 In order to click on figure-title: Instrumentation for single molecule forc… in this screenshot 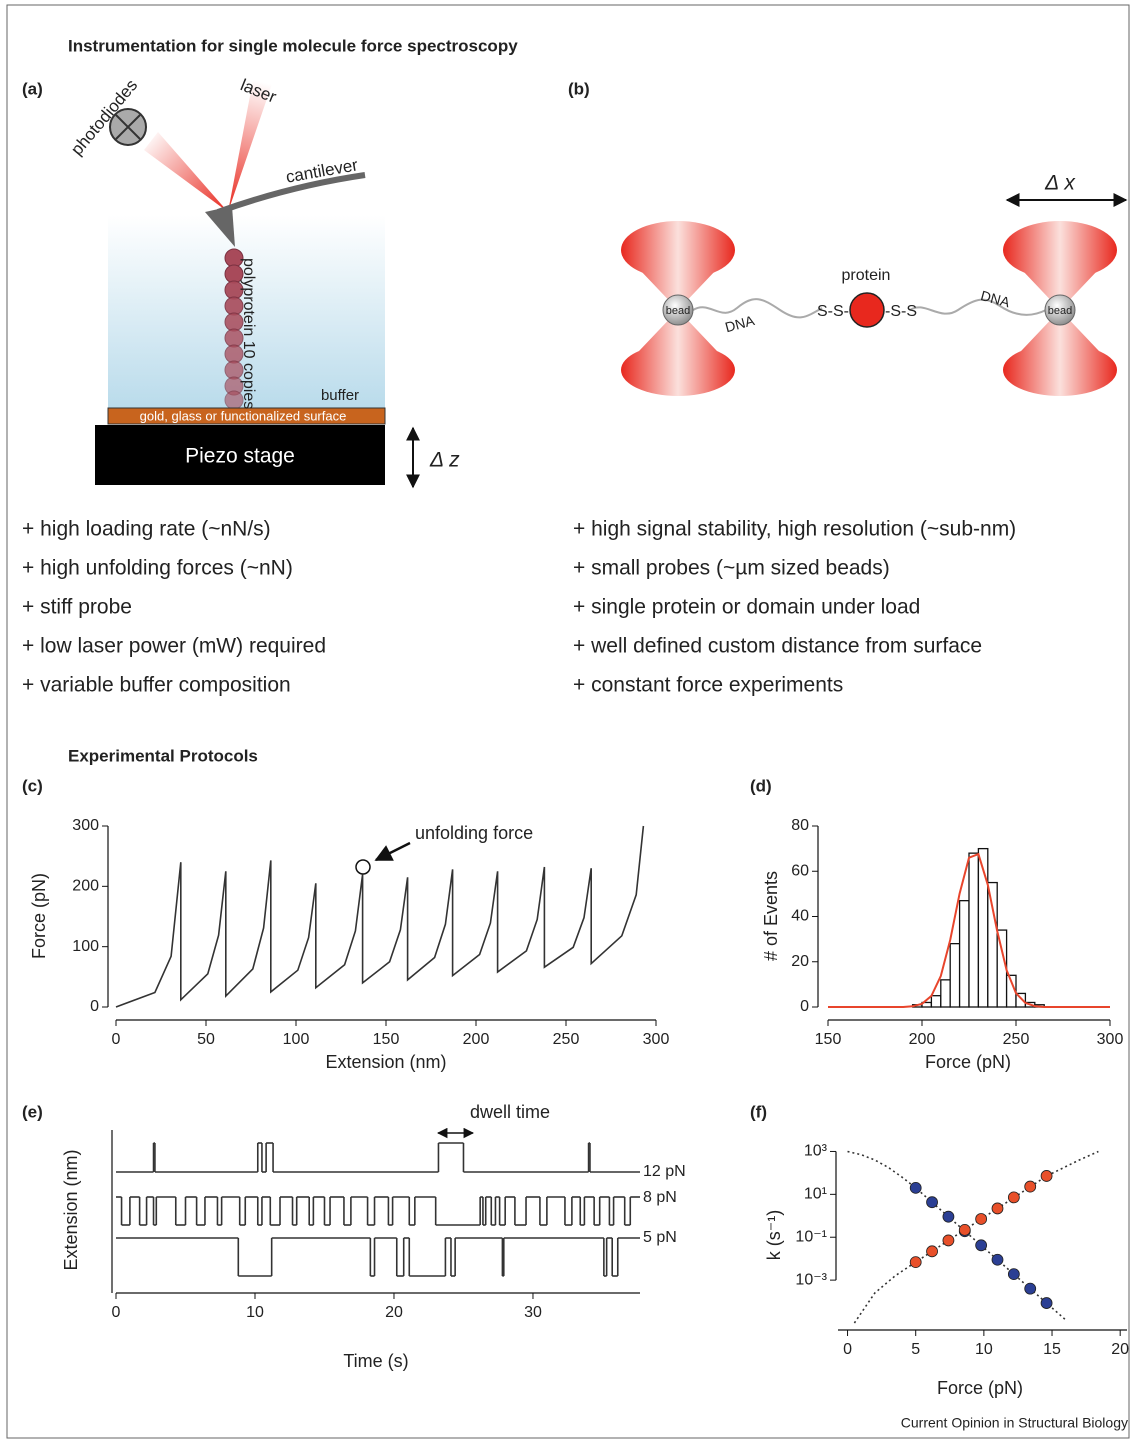, I will do `click(293, 45)`.